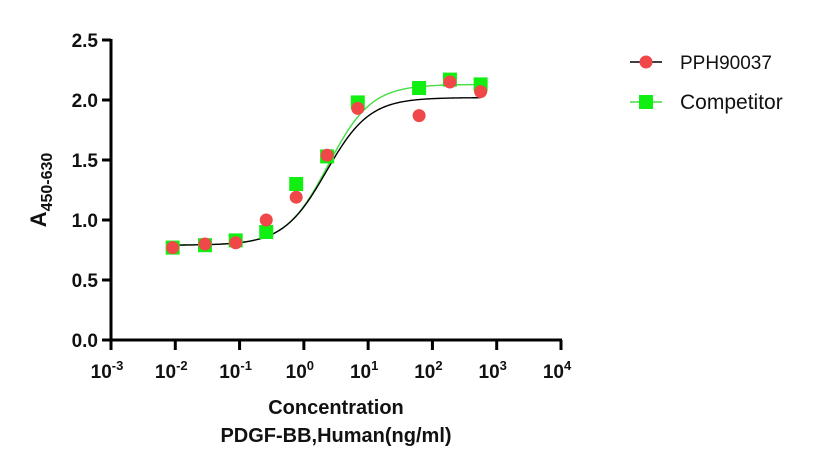 The image size is (823, 474). I want to click on fit-curve-competitor, so click(326, 164).